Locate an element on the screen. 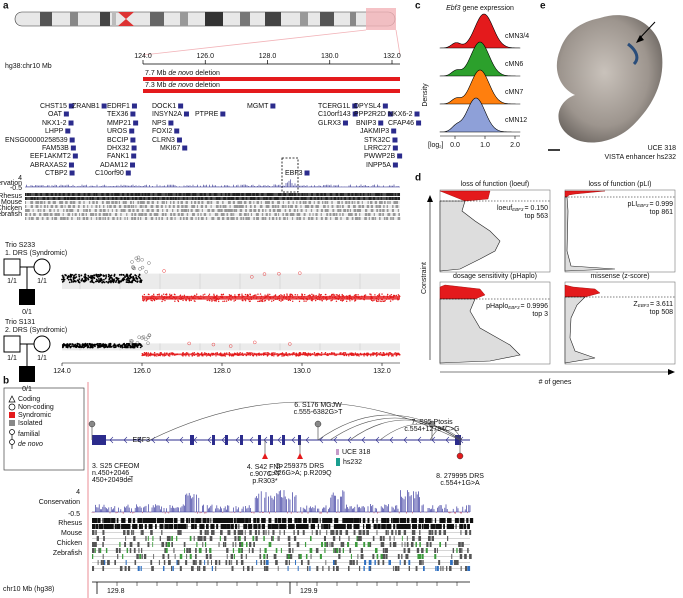 This screenshot has height=598, width=683. subplot-frame is located at coordinates (620, 231).